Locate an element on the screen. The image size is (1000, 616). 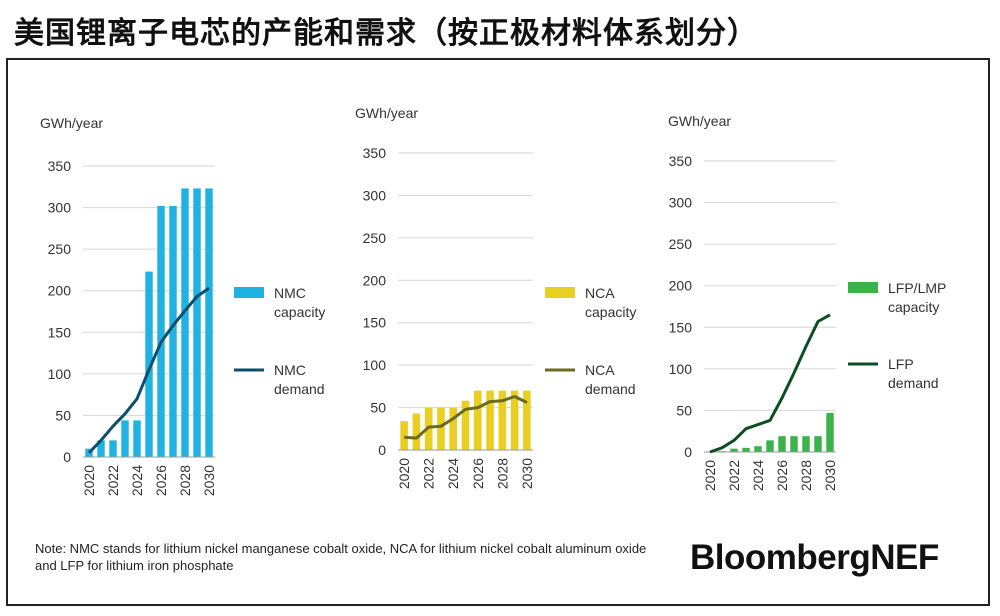
legend-label-demand: NCA is located at coordinates (600, 370).